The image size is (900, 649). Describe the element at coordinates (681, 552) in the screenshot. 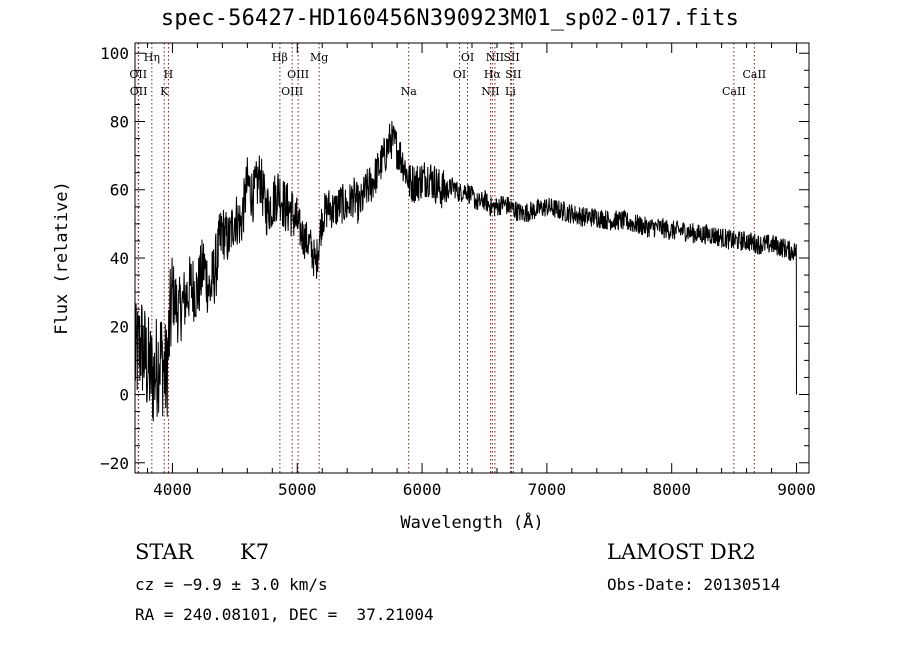

I see `survey-label: LAMOST DR2` at that location.